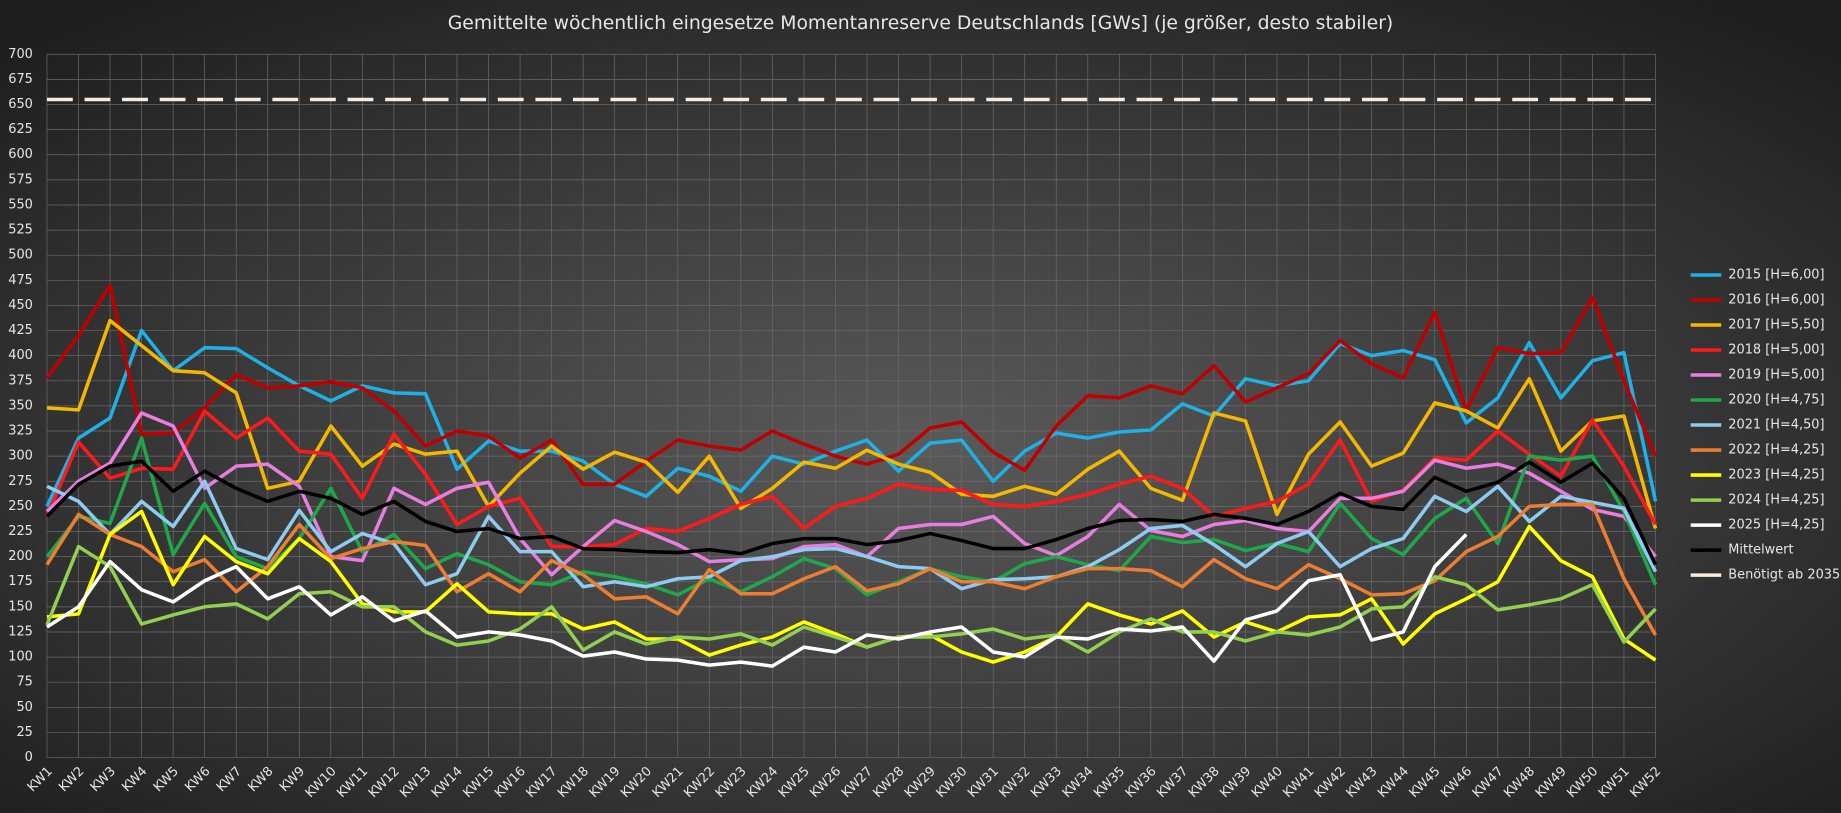 The width and height of the screenshot is (1841, 813). What do you see at coordinates (20, 556) in the screenshot?
I see `y-tick-label: 200` at bounding box center [20, 556].